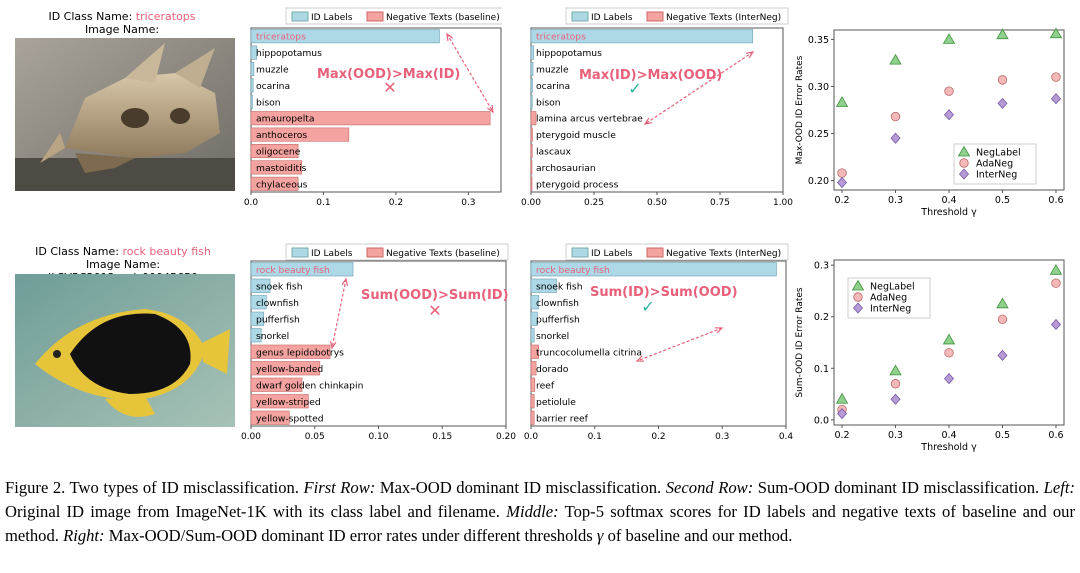  What do you see at coordinates (858, 308) in the screenshot?
I see `legend-marker-interneg` at bounding box center [858, 308].